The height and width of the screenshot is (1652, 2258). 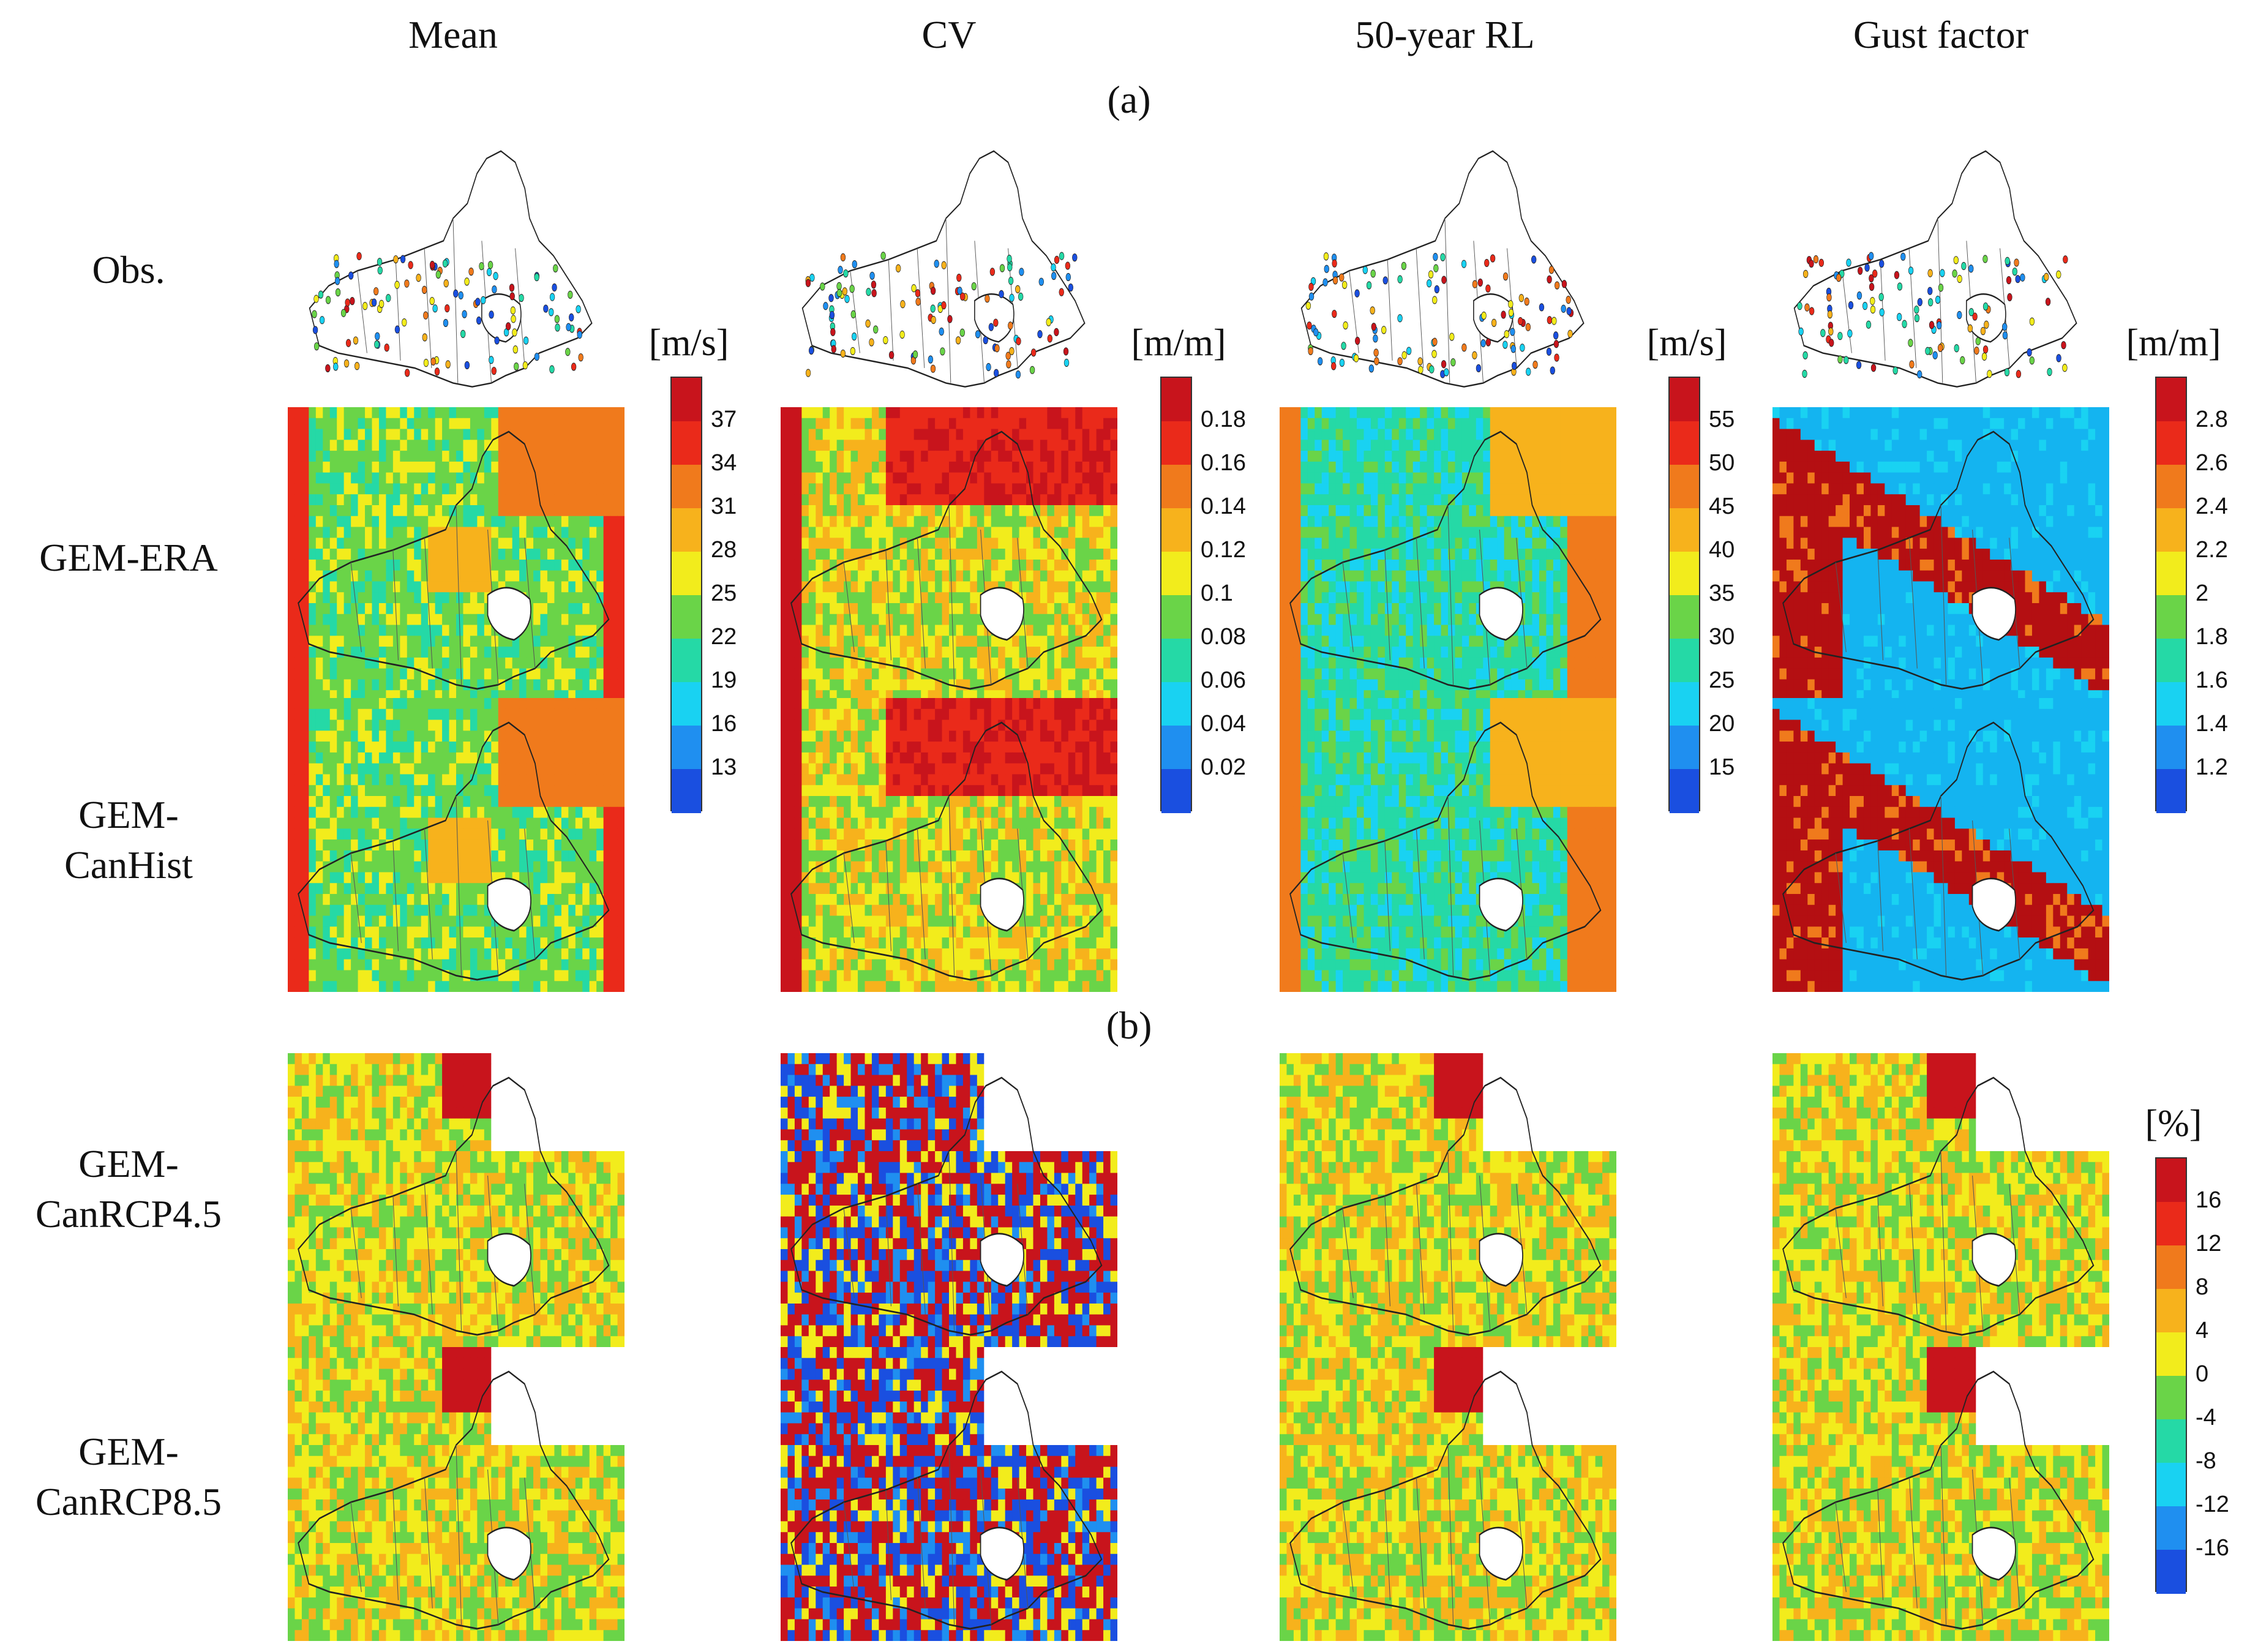 I want to click on colorbar-tick-label: 31, so click(x=724, y=507).